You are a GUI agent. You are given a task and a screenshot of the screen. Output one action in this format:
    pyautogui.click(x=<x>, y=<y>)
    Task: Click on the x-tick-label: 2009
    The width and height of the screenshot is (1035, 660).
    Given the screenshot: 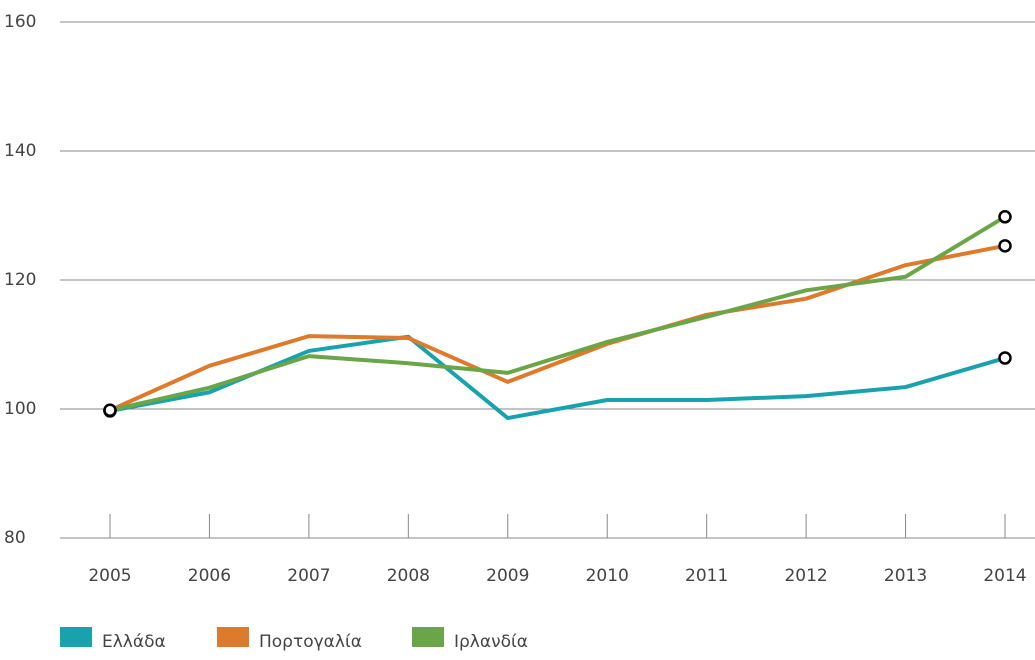 What is the action you would take?
    pyautogui.click(x=507, y=576)
    